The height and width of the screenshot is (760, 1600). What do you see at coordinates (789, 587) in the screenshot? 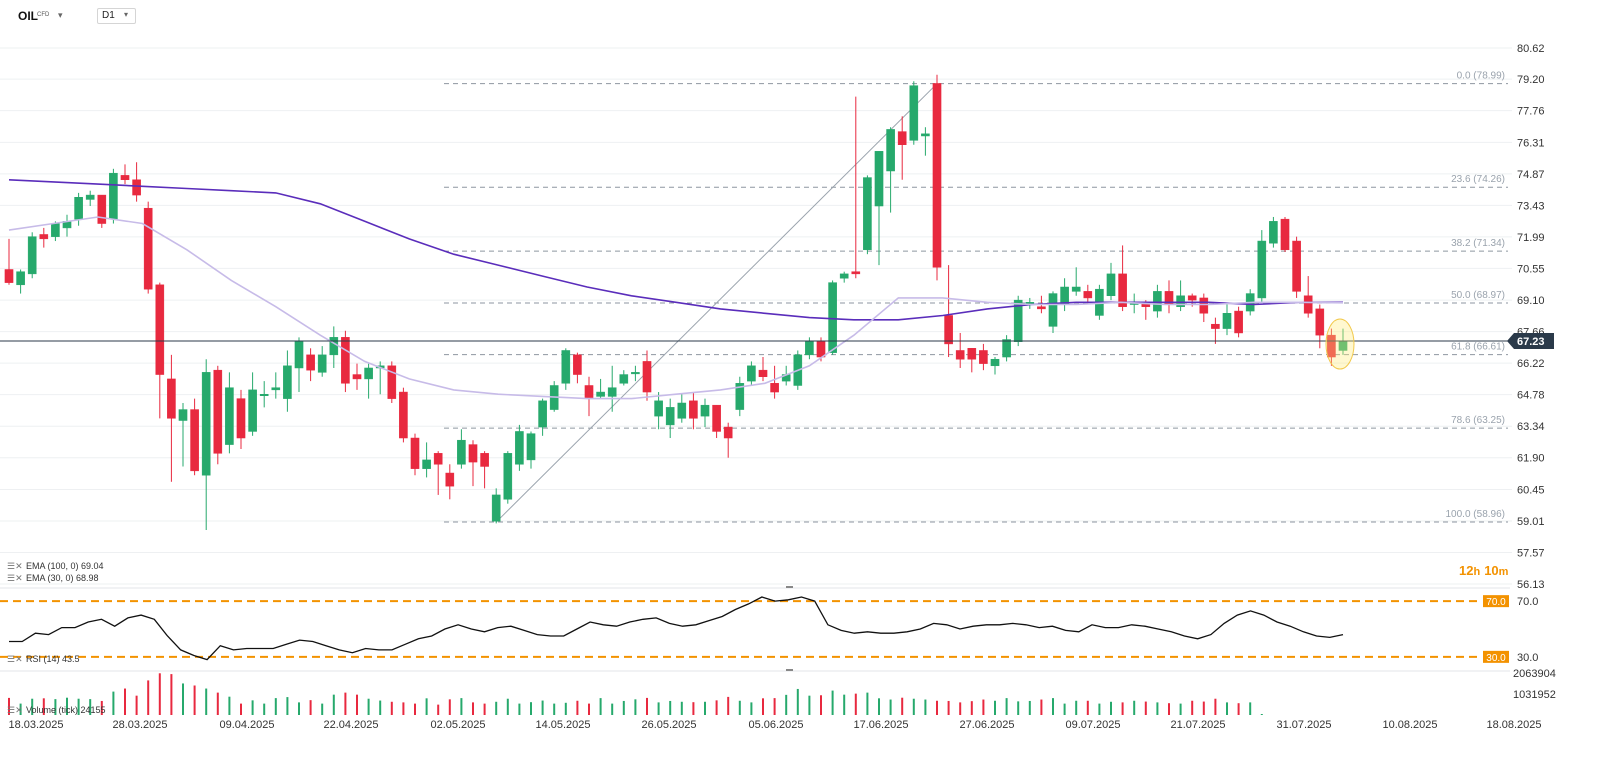
I see `pane-resize-handle` at bounding box center [789, 587].